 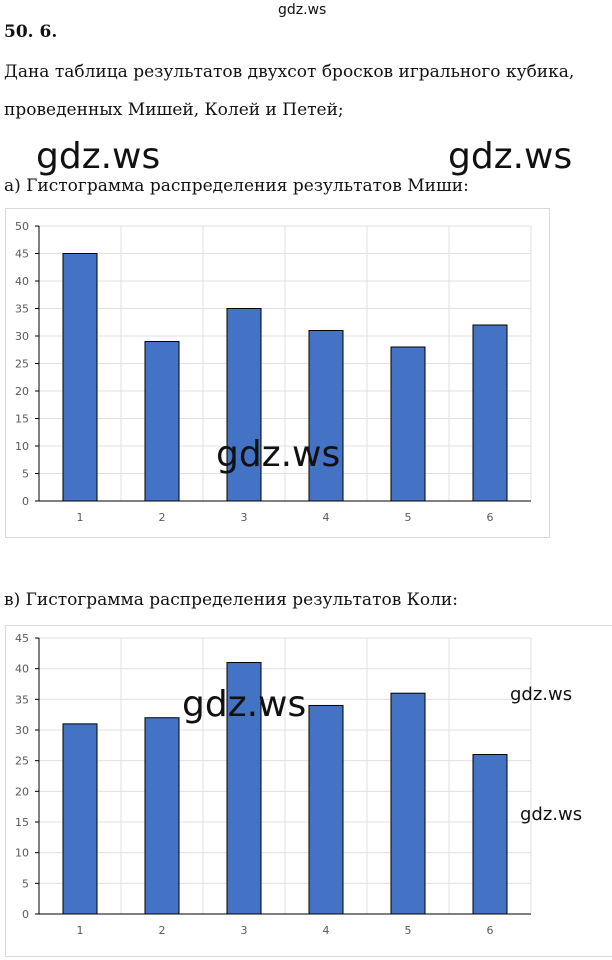 What do you see at coordinates (22, 226) in the screenshot?
I see `y-tick-label: 50` at bounding box center [22, 226].